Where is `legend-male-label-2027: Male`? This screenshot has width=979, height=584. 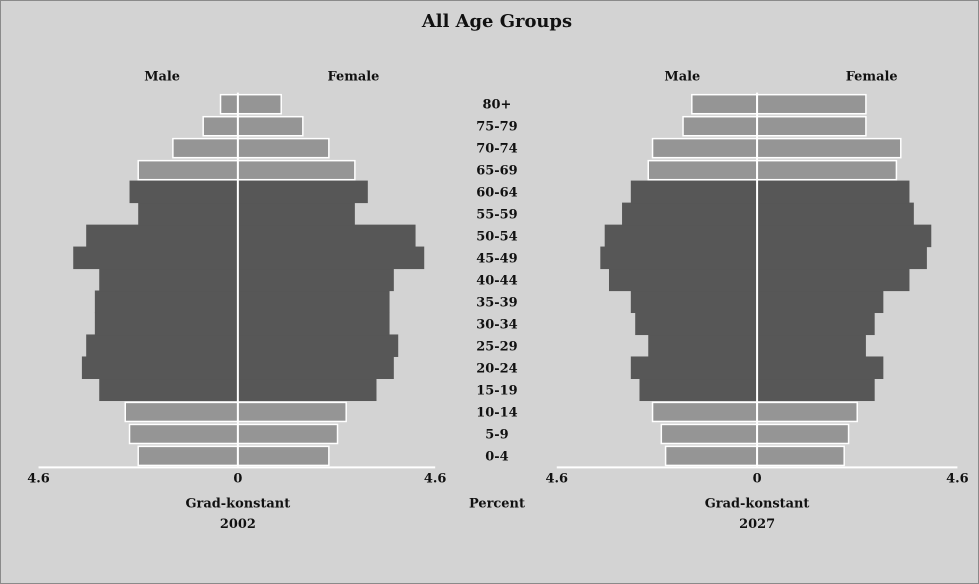
legend-male-label-2027: Male is located at coordinates (682, 77).